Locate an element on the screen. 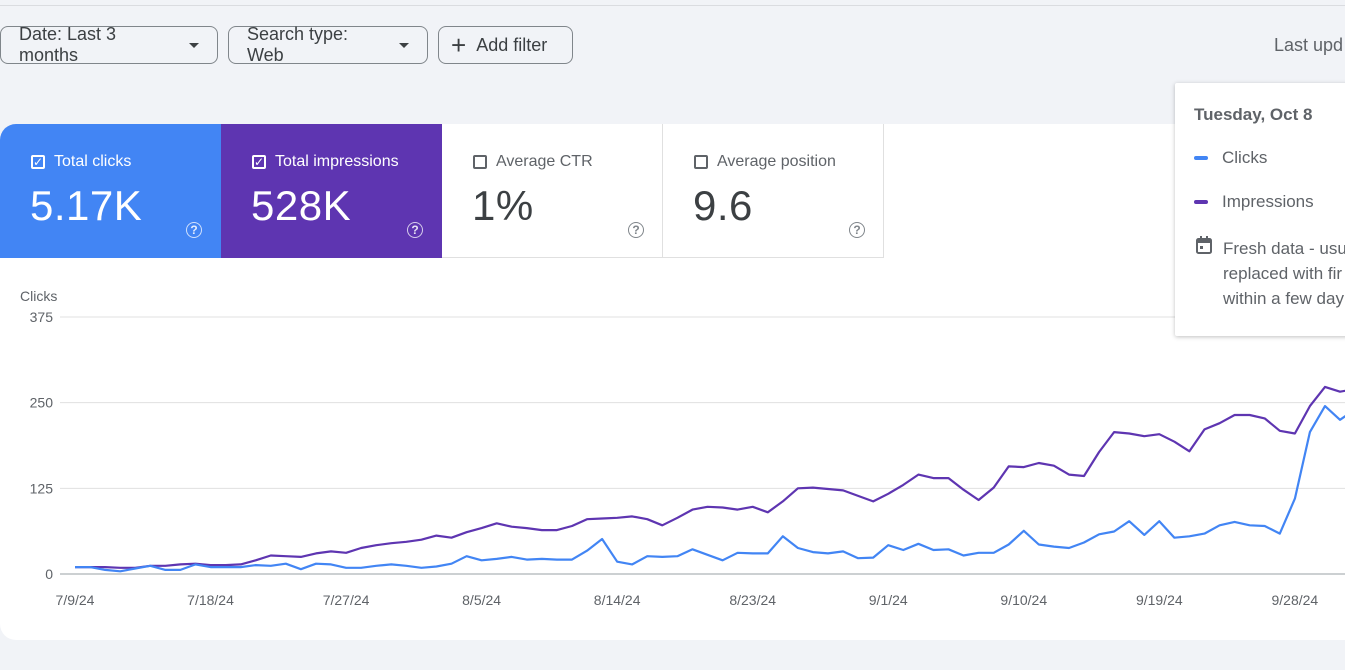 This screenshot has height=670, width=1345. metric-label-row: ✓ Total impressions is located at coordinates (325, 162).